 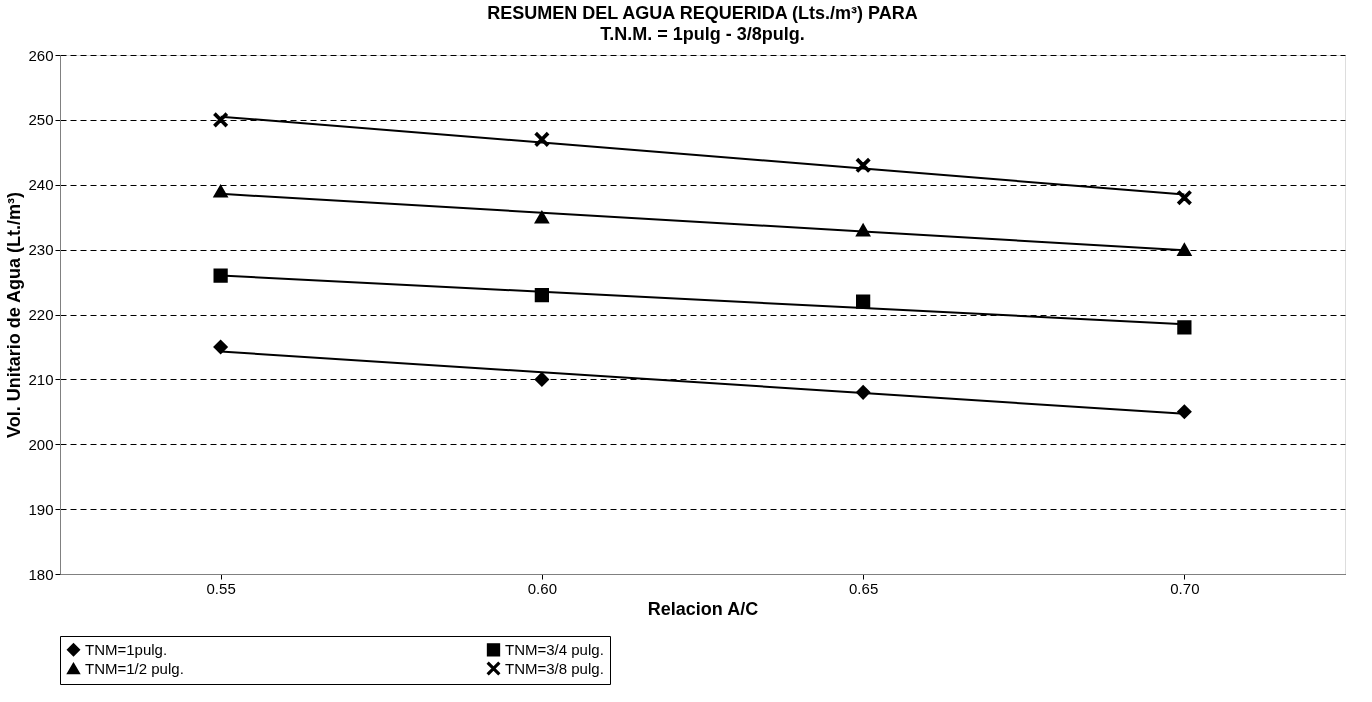 What do you see at coordinates (864, 588) in the screenshot?
I see `x-tick-label: 0.65` at bounding box center [864, 588].